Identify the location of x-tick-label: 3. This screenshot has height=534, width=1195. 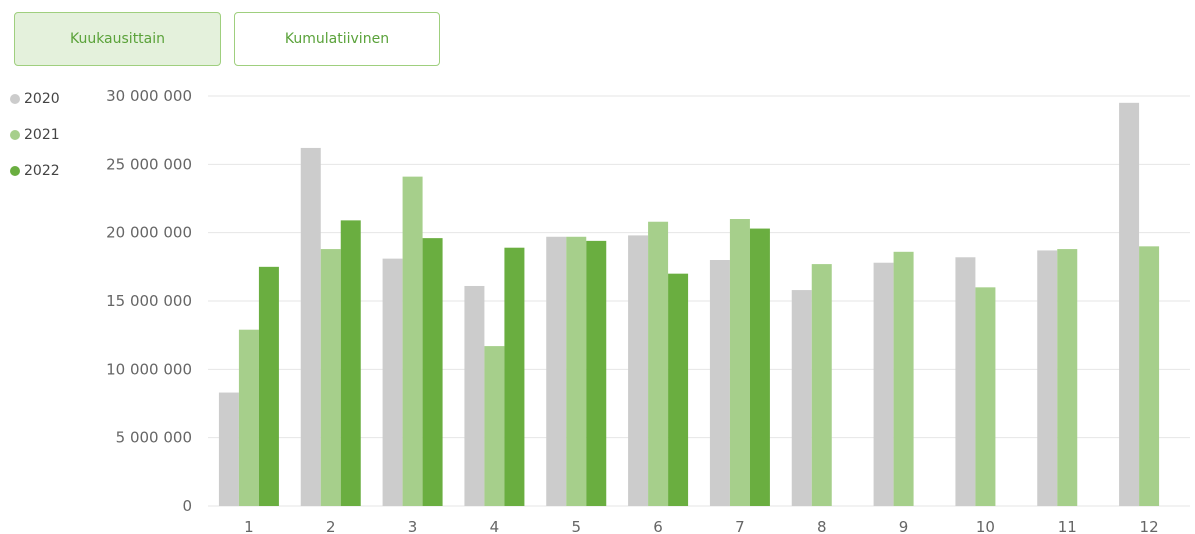
(413, 526).